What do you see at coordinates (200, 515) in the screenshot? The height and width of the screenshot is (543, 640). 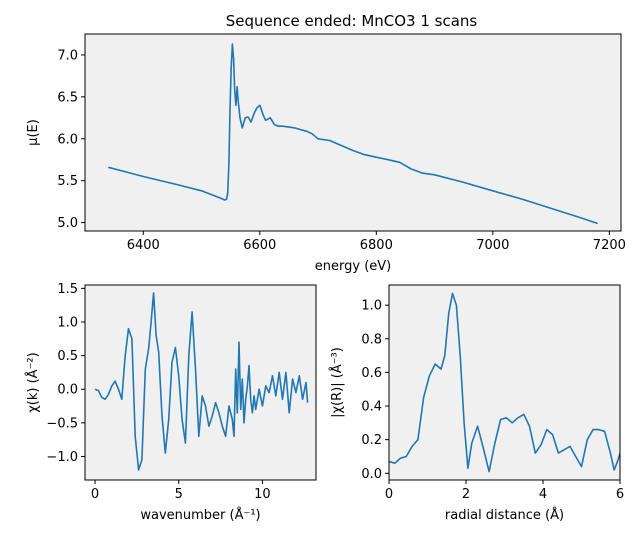 I see `x-axis-label: wavenumber (Å⁻¹)` at bounding box center [200, 515].